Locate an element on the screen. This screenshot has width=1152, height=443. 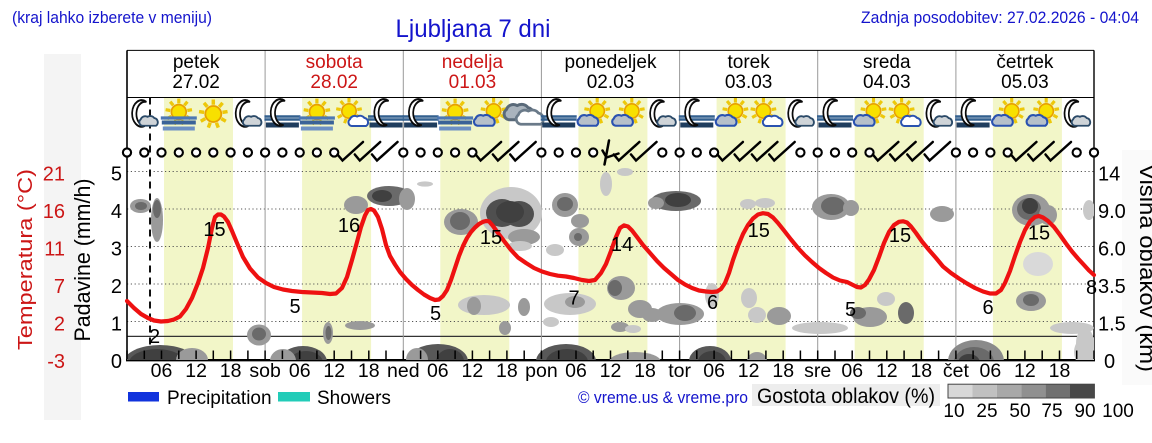
svg-text: 05.03 is located at coordinates (1025, 82).